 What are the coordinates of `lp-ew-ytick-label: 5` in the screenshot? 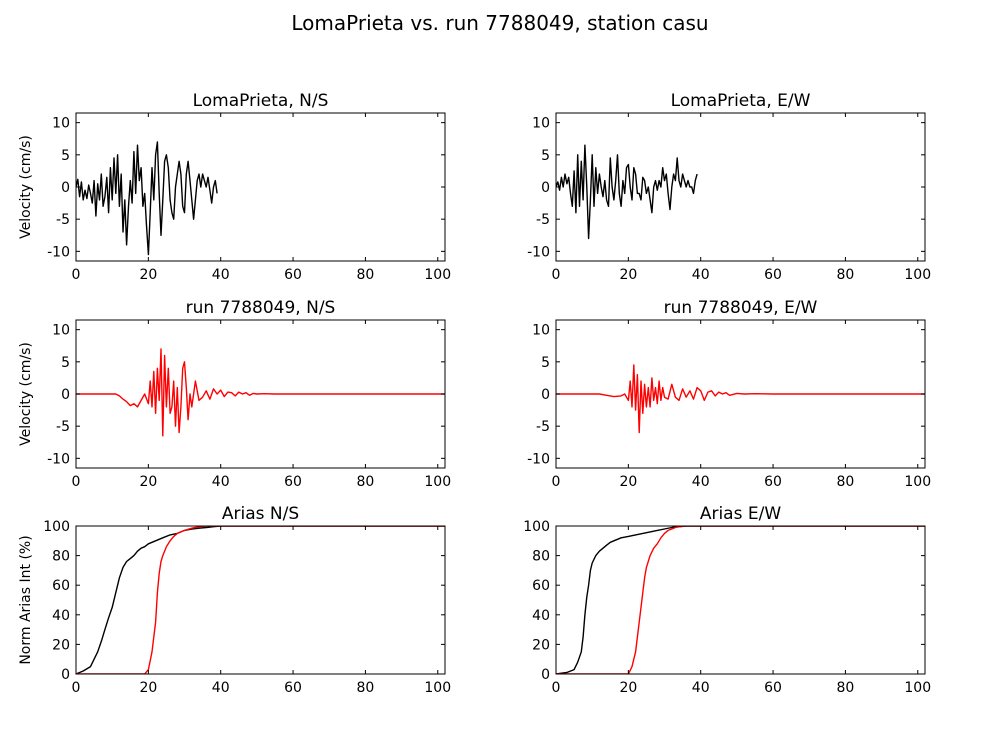 It's located at (545, 156).